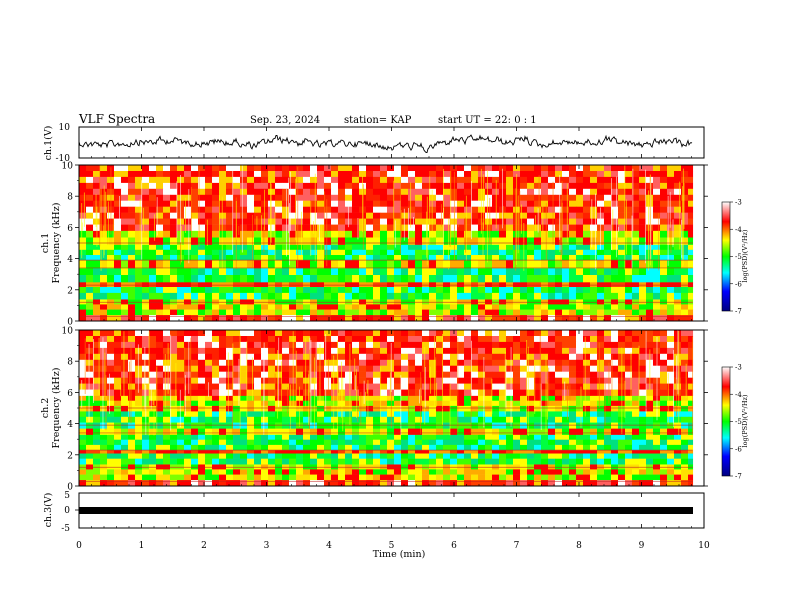 This screenshot has width=792, height=612. I want to click on xtick-label: 3, so click(267, 546).